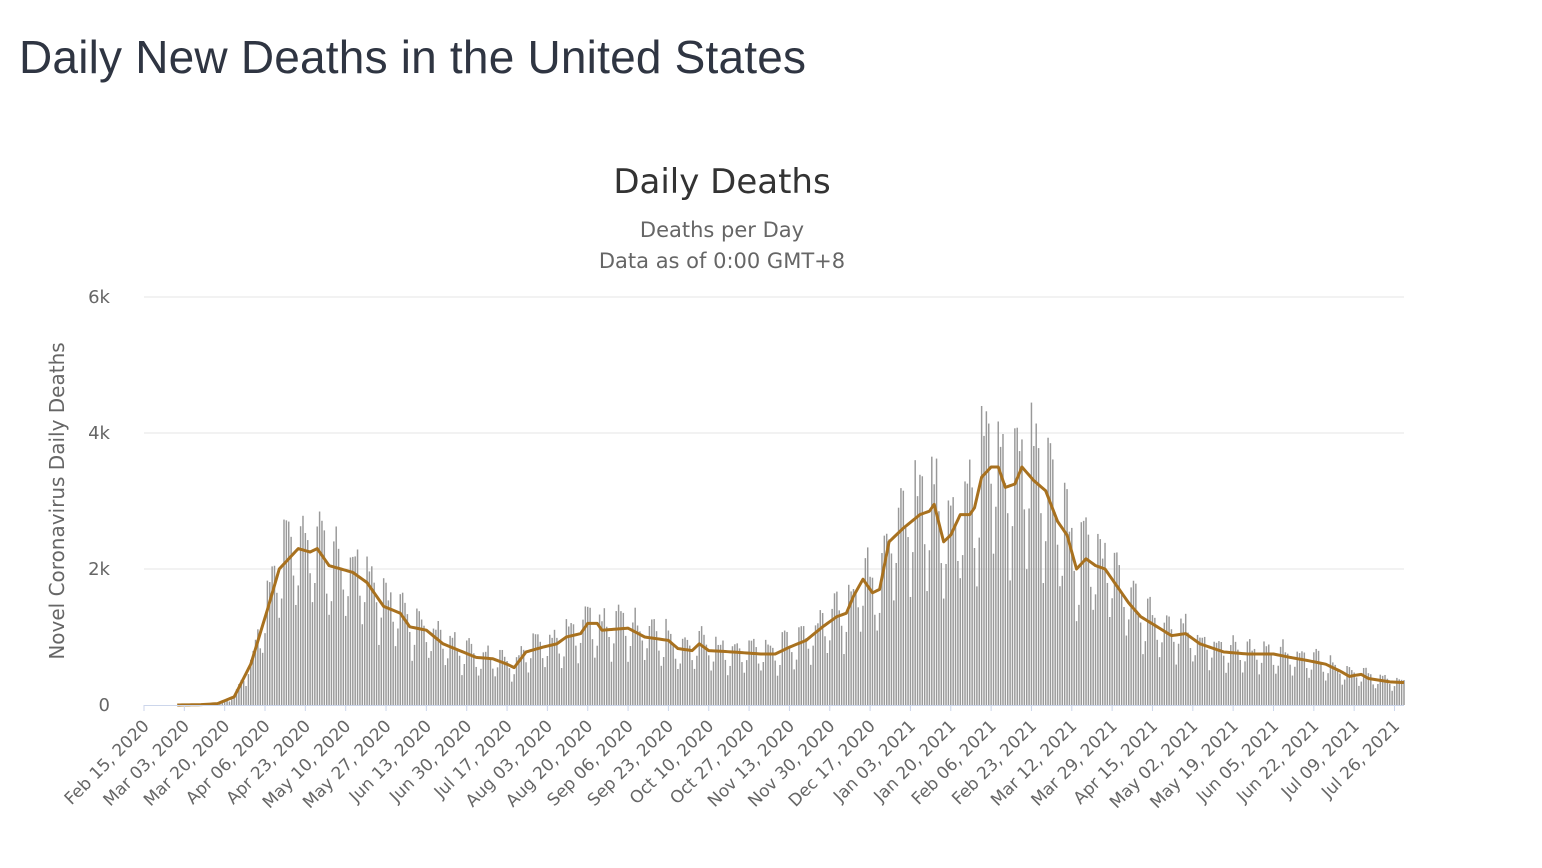  What do you see at coordinates (99, 569) in the screenshot?
I see `y-tick-label-1: 2k` at bounding box center [99, 569].